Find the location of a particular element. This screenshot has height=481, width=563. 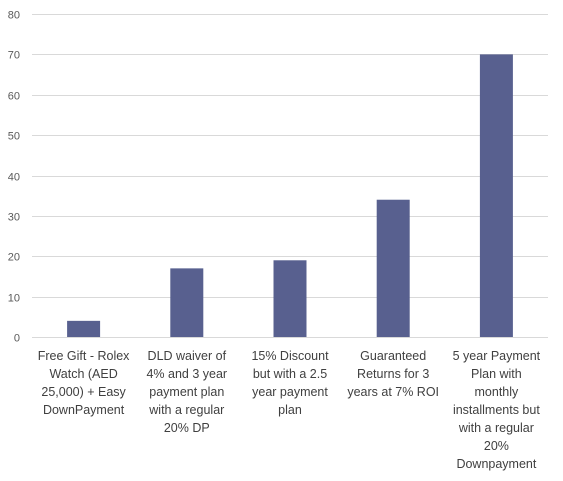

x-tick-label-line: installments but is located at coordinates (496, 410).